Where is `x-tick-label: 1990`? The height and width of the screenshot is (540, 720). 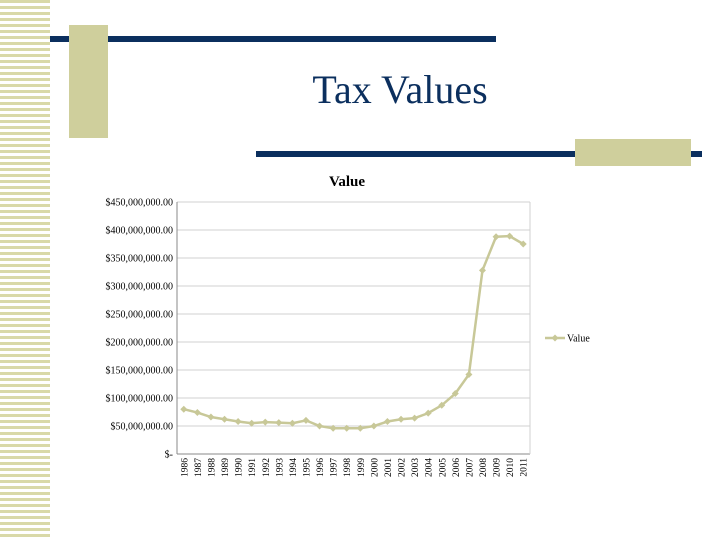
x-tick-label: 1990 is located at coordinates (240, 467).